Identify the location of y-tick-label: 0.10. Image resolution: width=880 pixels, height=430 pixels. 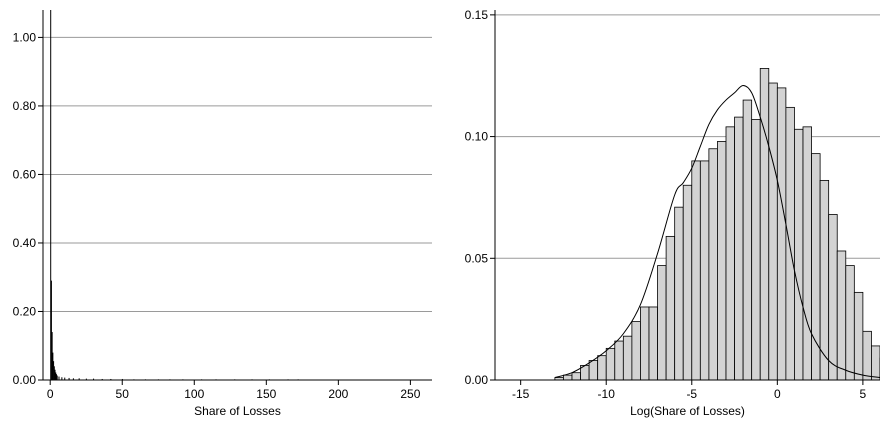
(477, 137).